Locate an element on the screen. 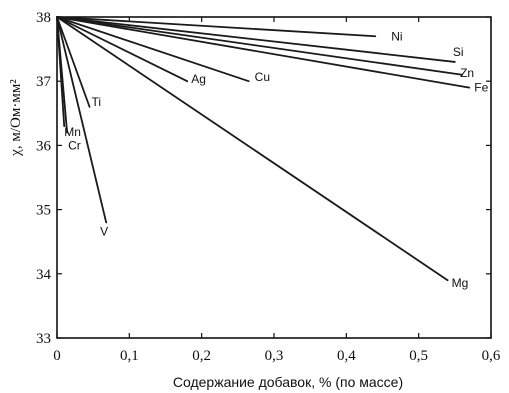 The image size is (509, 393). series-label-mn: Mn is located at coordinates (72, 132).